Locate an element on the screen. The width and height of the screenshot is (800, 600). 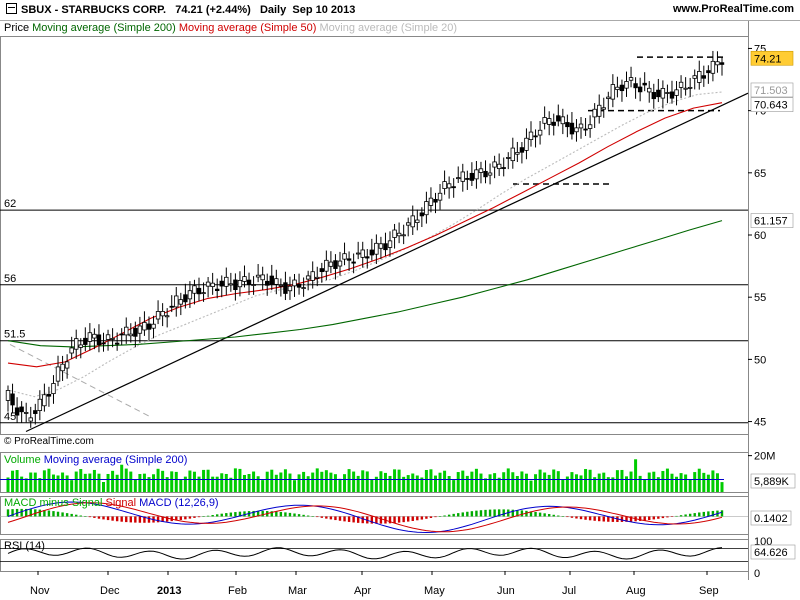
legend-macd-signal: Signal is located at coordinates (121, 503).